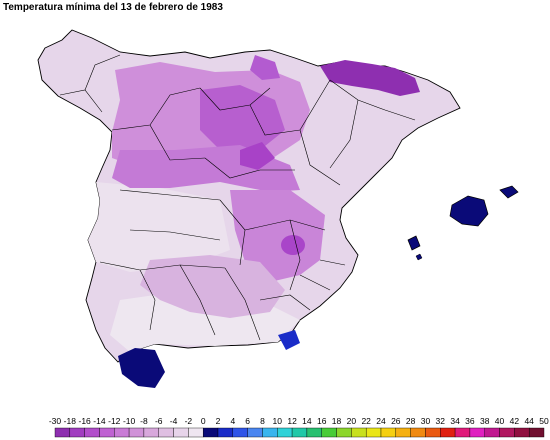 This screenshot has width=550, height=440. I want to click on legend-tick-label: 30, so click(426, 421).